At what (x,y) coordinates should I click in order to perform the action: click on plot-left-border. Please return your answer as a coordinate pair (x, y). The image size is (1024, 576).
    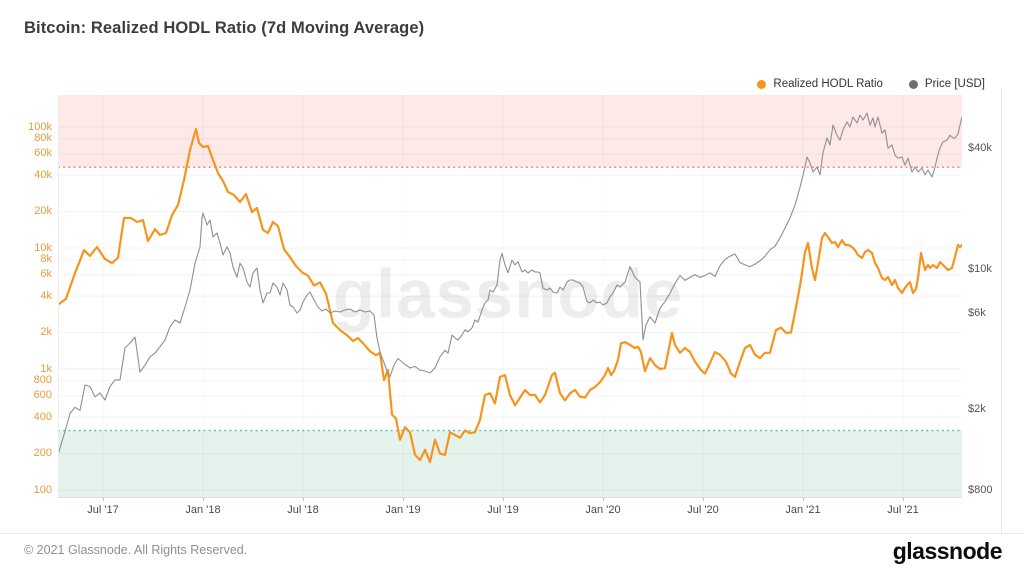
    Looking at the image, I should click on (58, 296).